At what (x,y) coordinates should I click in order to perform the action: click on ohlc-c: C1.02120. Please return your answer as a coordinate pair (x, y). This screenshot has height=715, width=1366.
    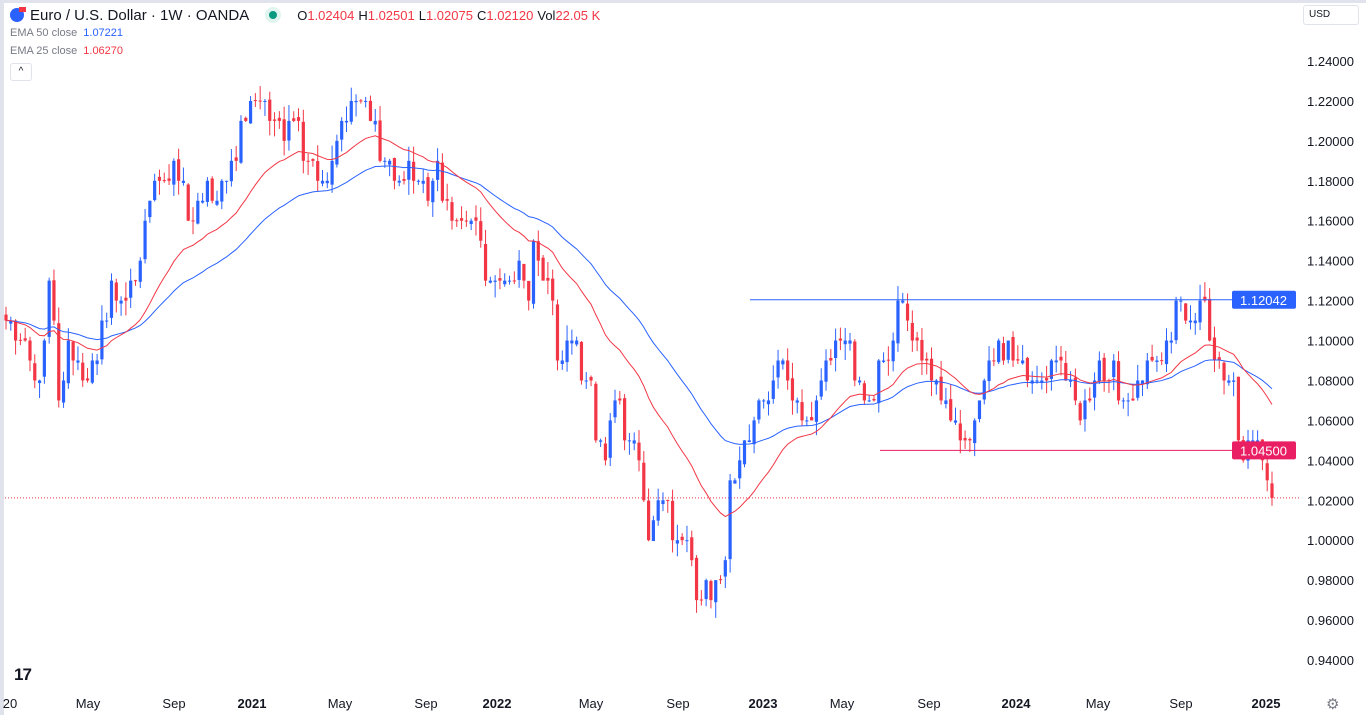
    Looking at the image, I should click on (505, 15).